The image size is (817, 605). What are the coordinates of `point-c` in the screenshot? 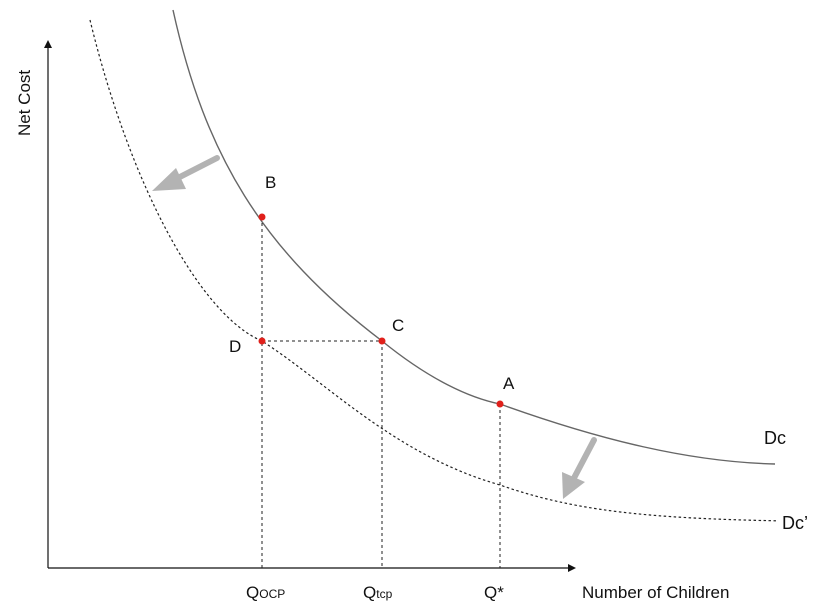 It's located at (382, 341).